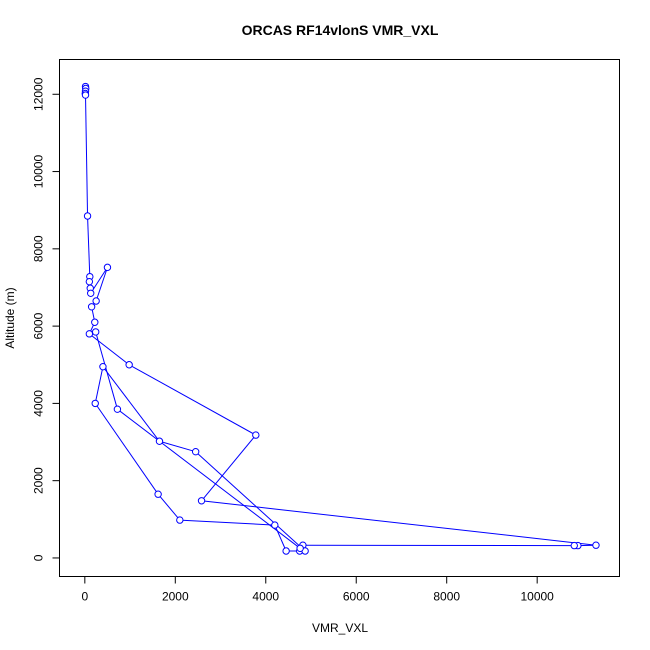 The image size is (650, 650). Describe the element at coordinates (39, 325) in the screenshot. I see `y-tick-label: 6000` at that location.